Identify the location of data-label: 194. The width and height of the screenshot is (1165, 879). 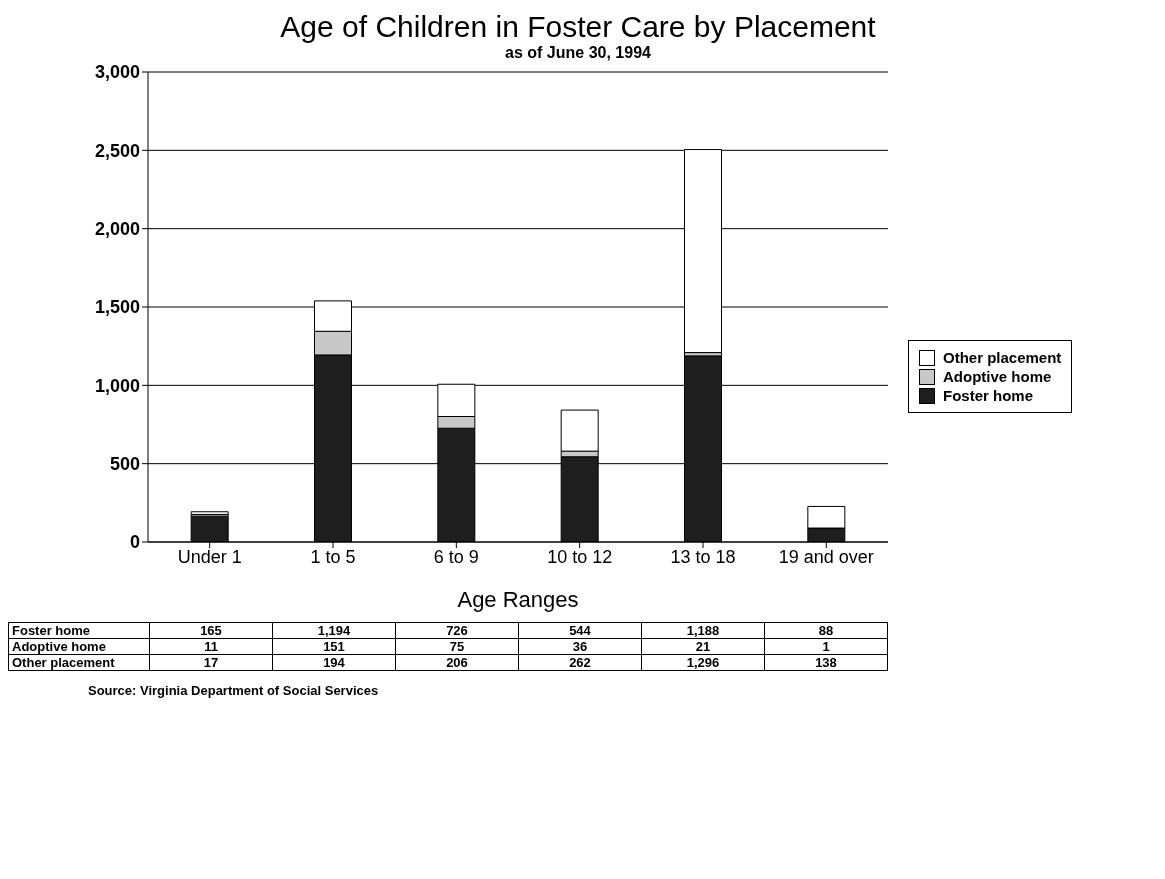
(334, 662).